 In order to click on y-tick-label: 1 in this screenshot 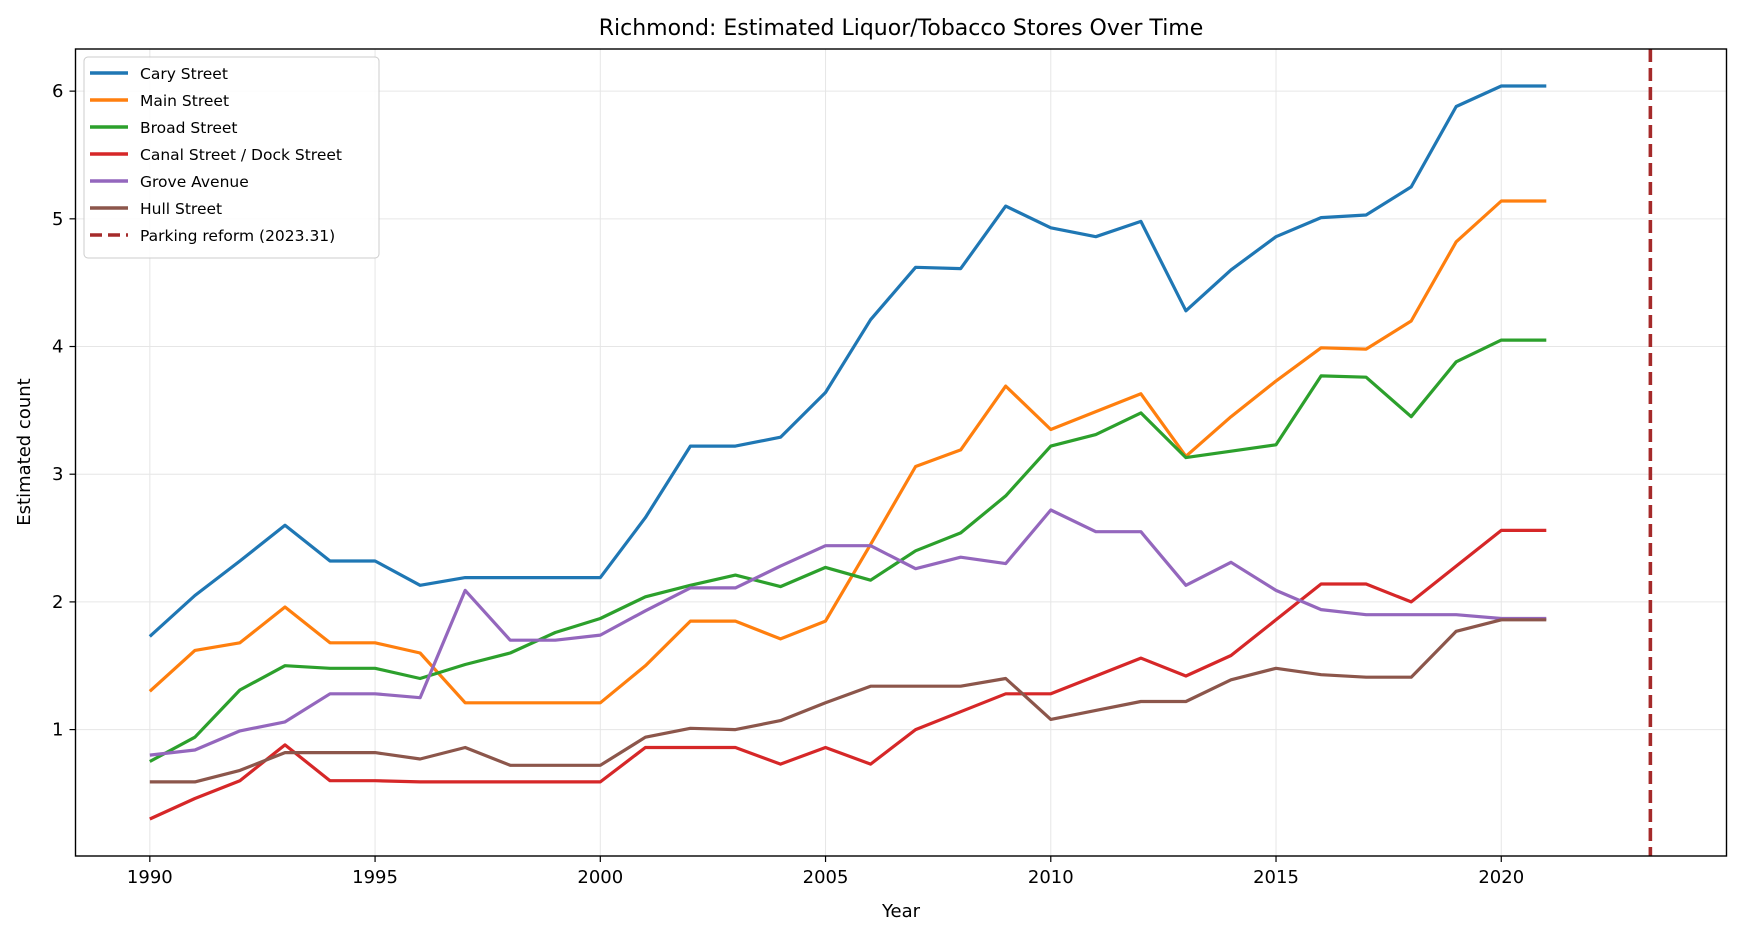, I will do `click(57, 730)`.